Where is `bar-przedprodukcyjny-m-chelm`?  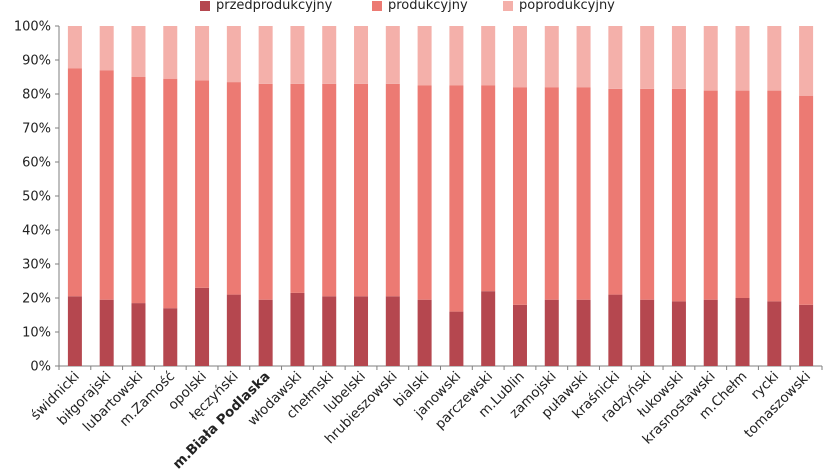
bar-przedprodukcyjny-m-chelm is located at coordinates (742, 332).